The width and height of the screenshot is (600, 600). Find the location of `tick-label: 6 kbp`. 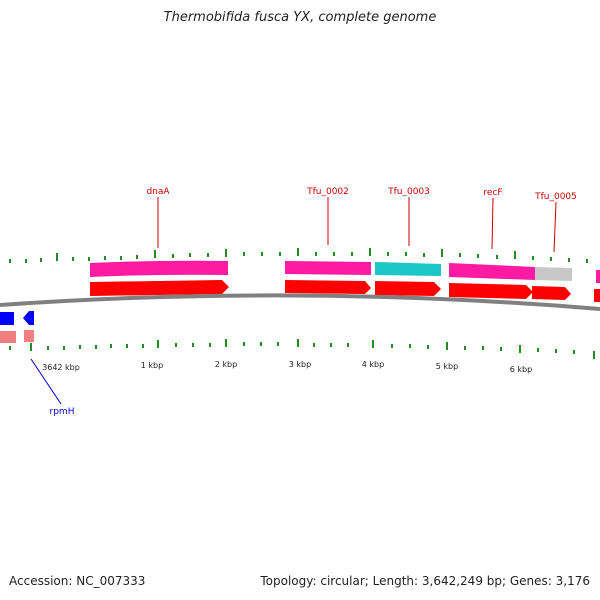

tick-label: 6 kbp is located at coordinates (521, 369).